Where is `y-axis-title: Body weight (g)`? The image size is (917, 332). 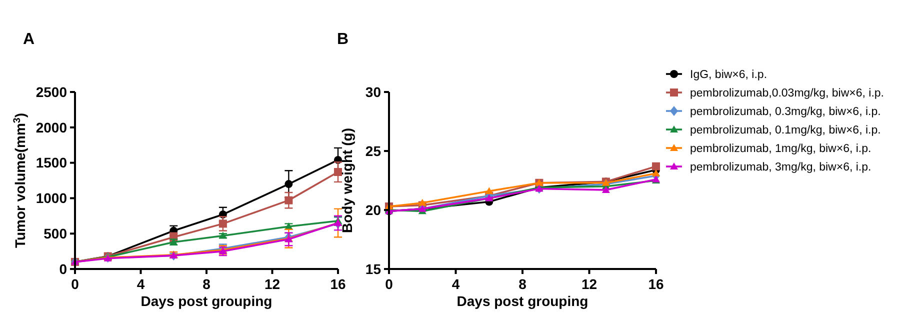 y-axis-title: Body weight (g) is located at coordinates (347, 180).